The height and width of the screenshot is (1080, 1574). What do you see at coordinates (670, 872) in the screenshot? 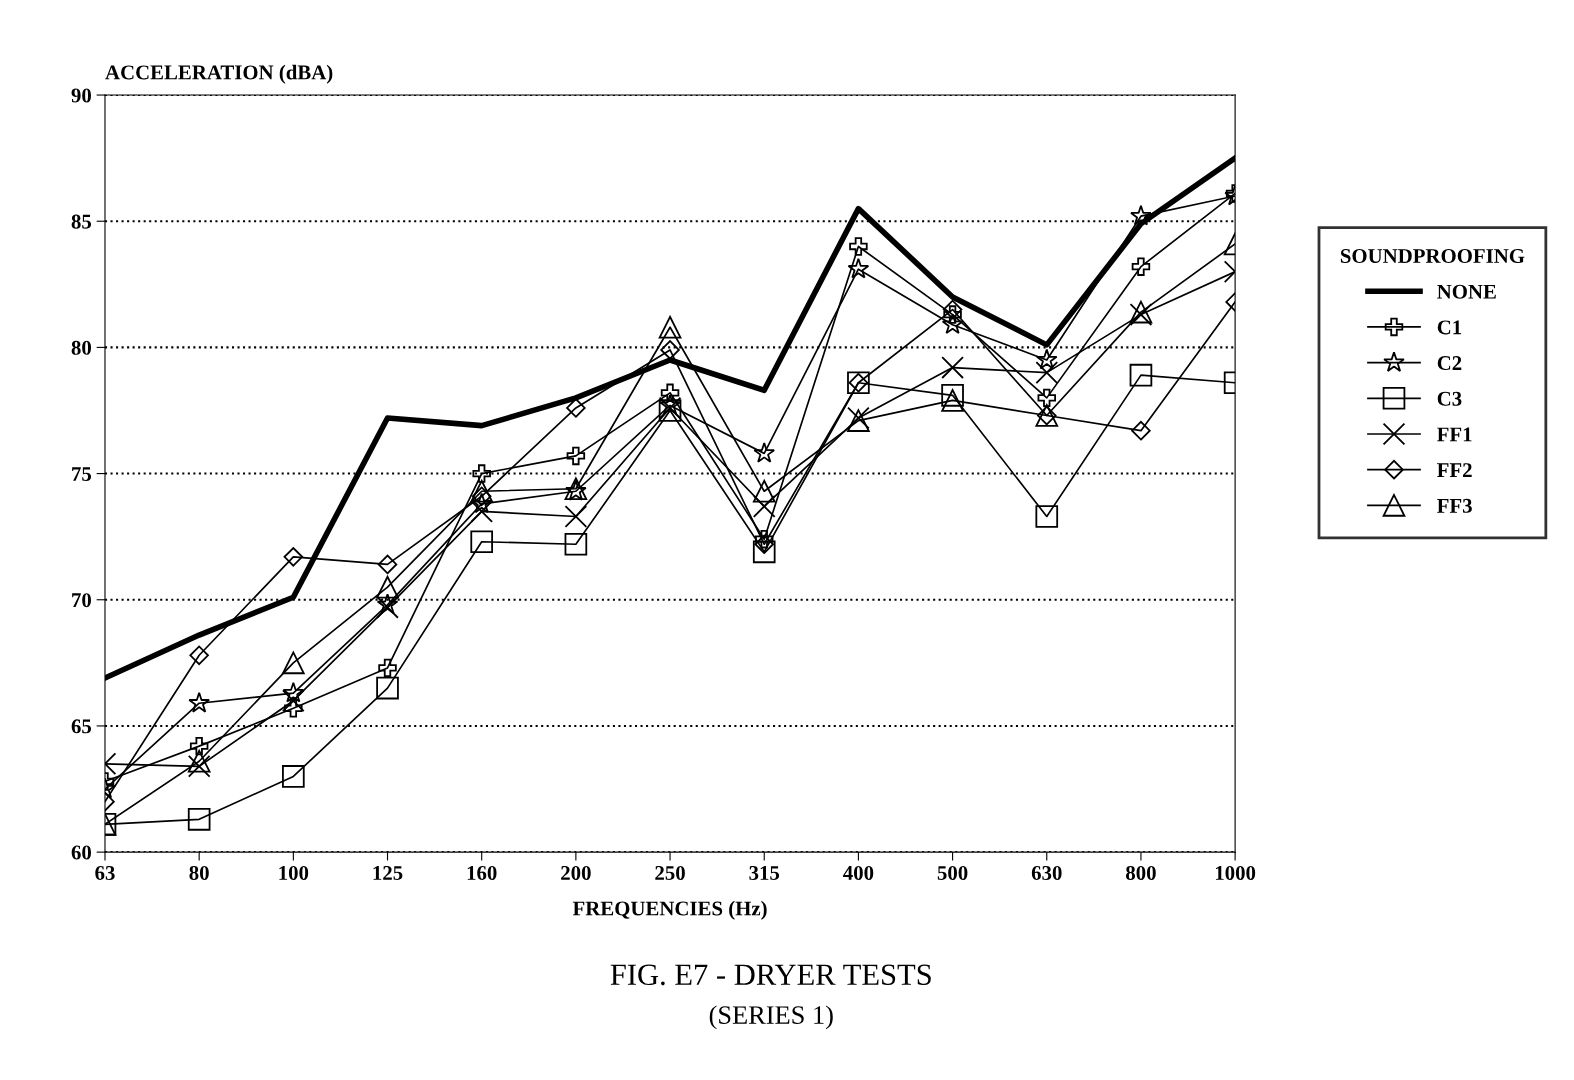
I see `x-tick-label: 250` at bounding box center [670, 872].